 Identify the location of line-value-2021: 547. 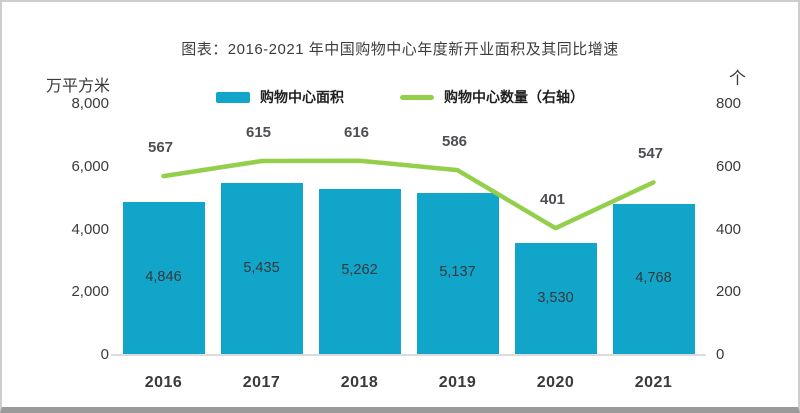
(650, 154).